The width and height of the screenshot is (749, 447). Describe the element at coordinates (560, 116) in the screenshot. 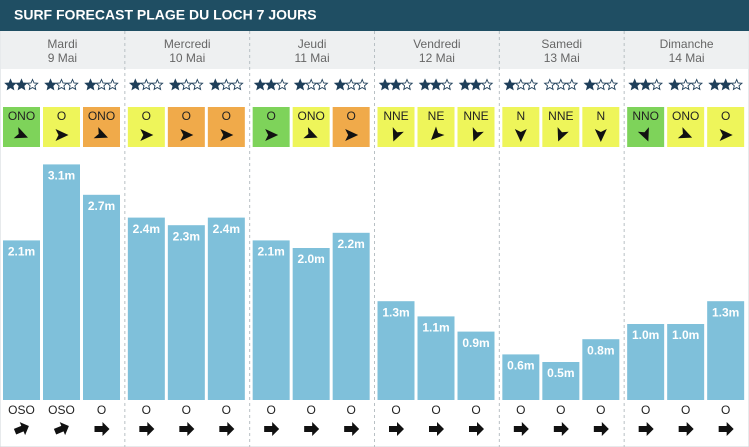

I see `wind-direction: NNE` at that location.